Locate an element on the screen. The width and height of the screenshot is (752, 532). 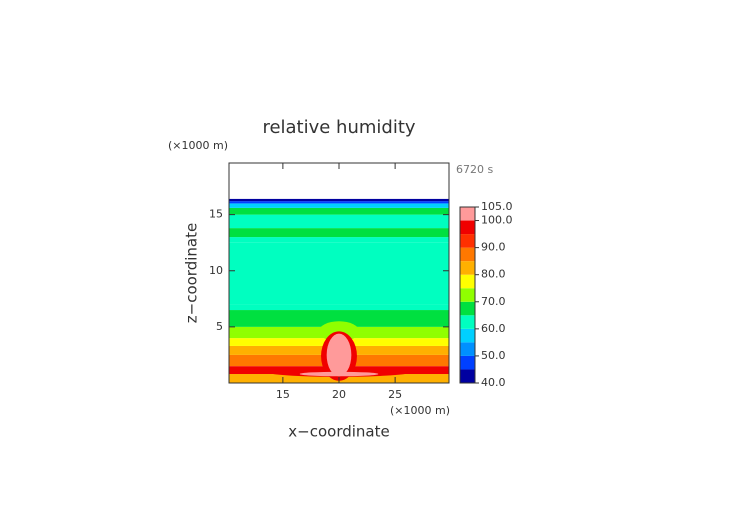
x-label: x−coordinate is located at coordinates (338, 432).